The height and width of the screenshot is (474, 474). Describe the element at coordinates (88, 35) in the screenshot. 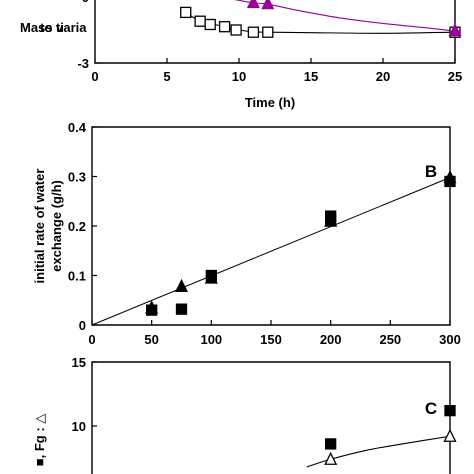

I see `panel-a-y-ticks: -3 0` at that location.